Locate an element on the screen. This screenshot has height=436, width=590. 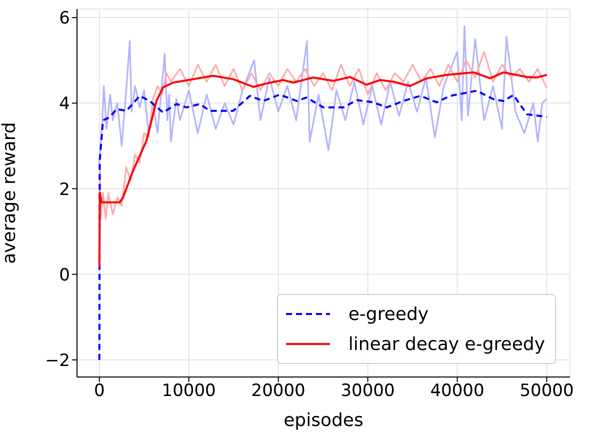
x-tick-label: 20000 is located at coordinates (278, 391).